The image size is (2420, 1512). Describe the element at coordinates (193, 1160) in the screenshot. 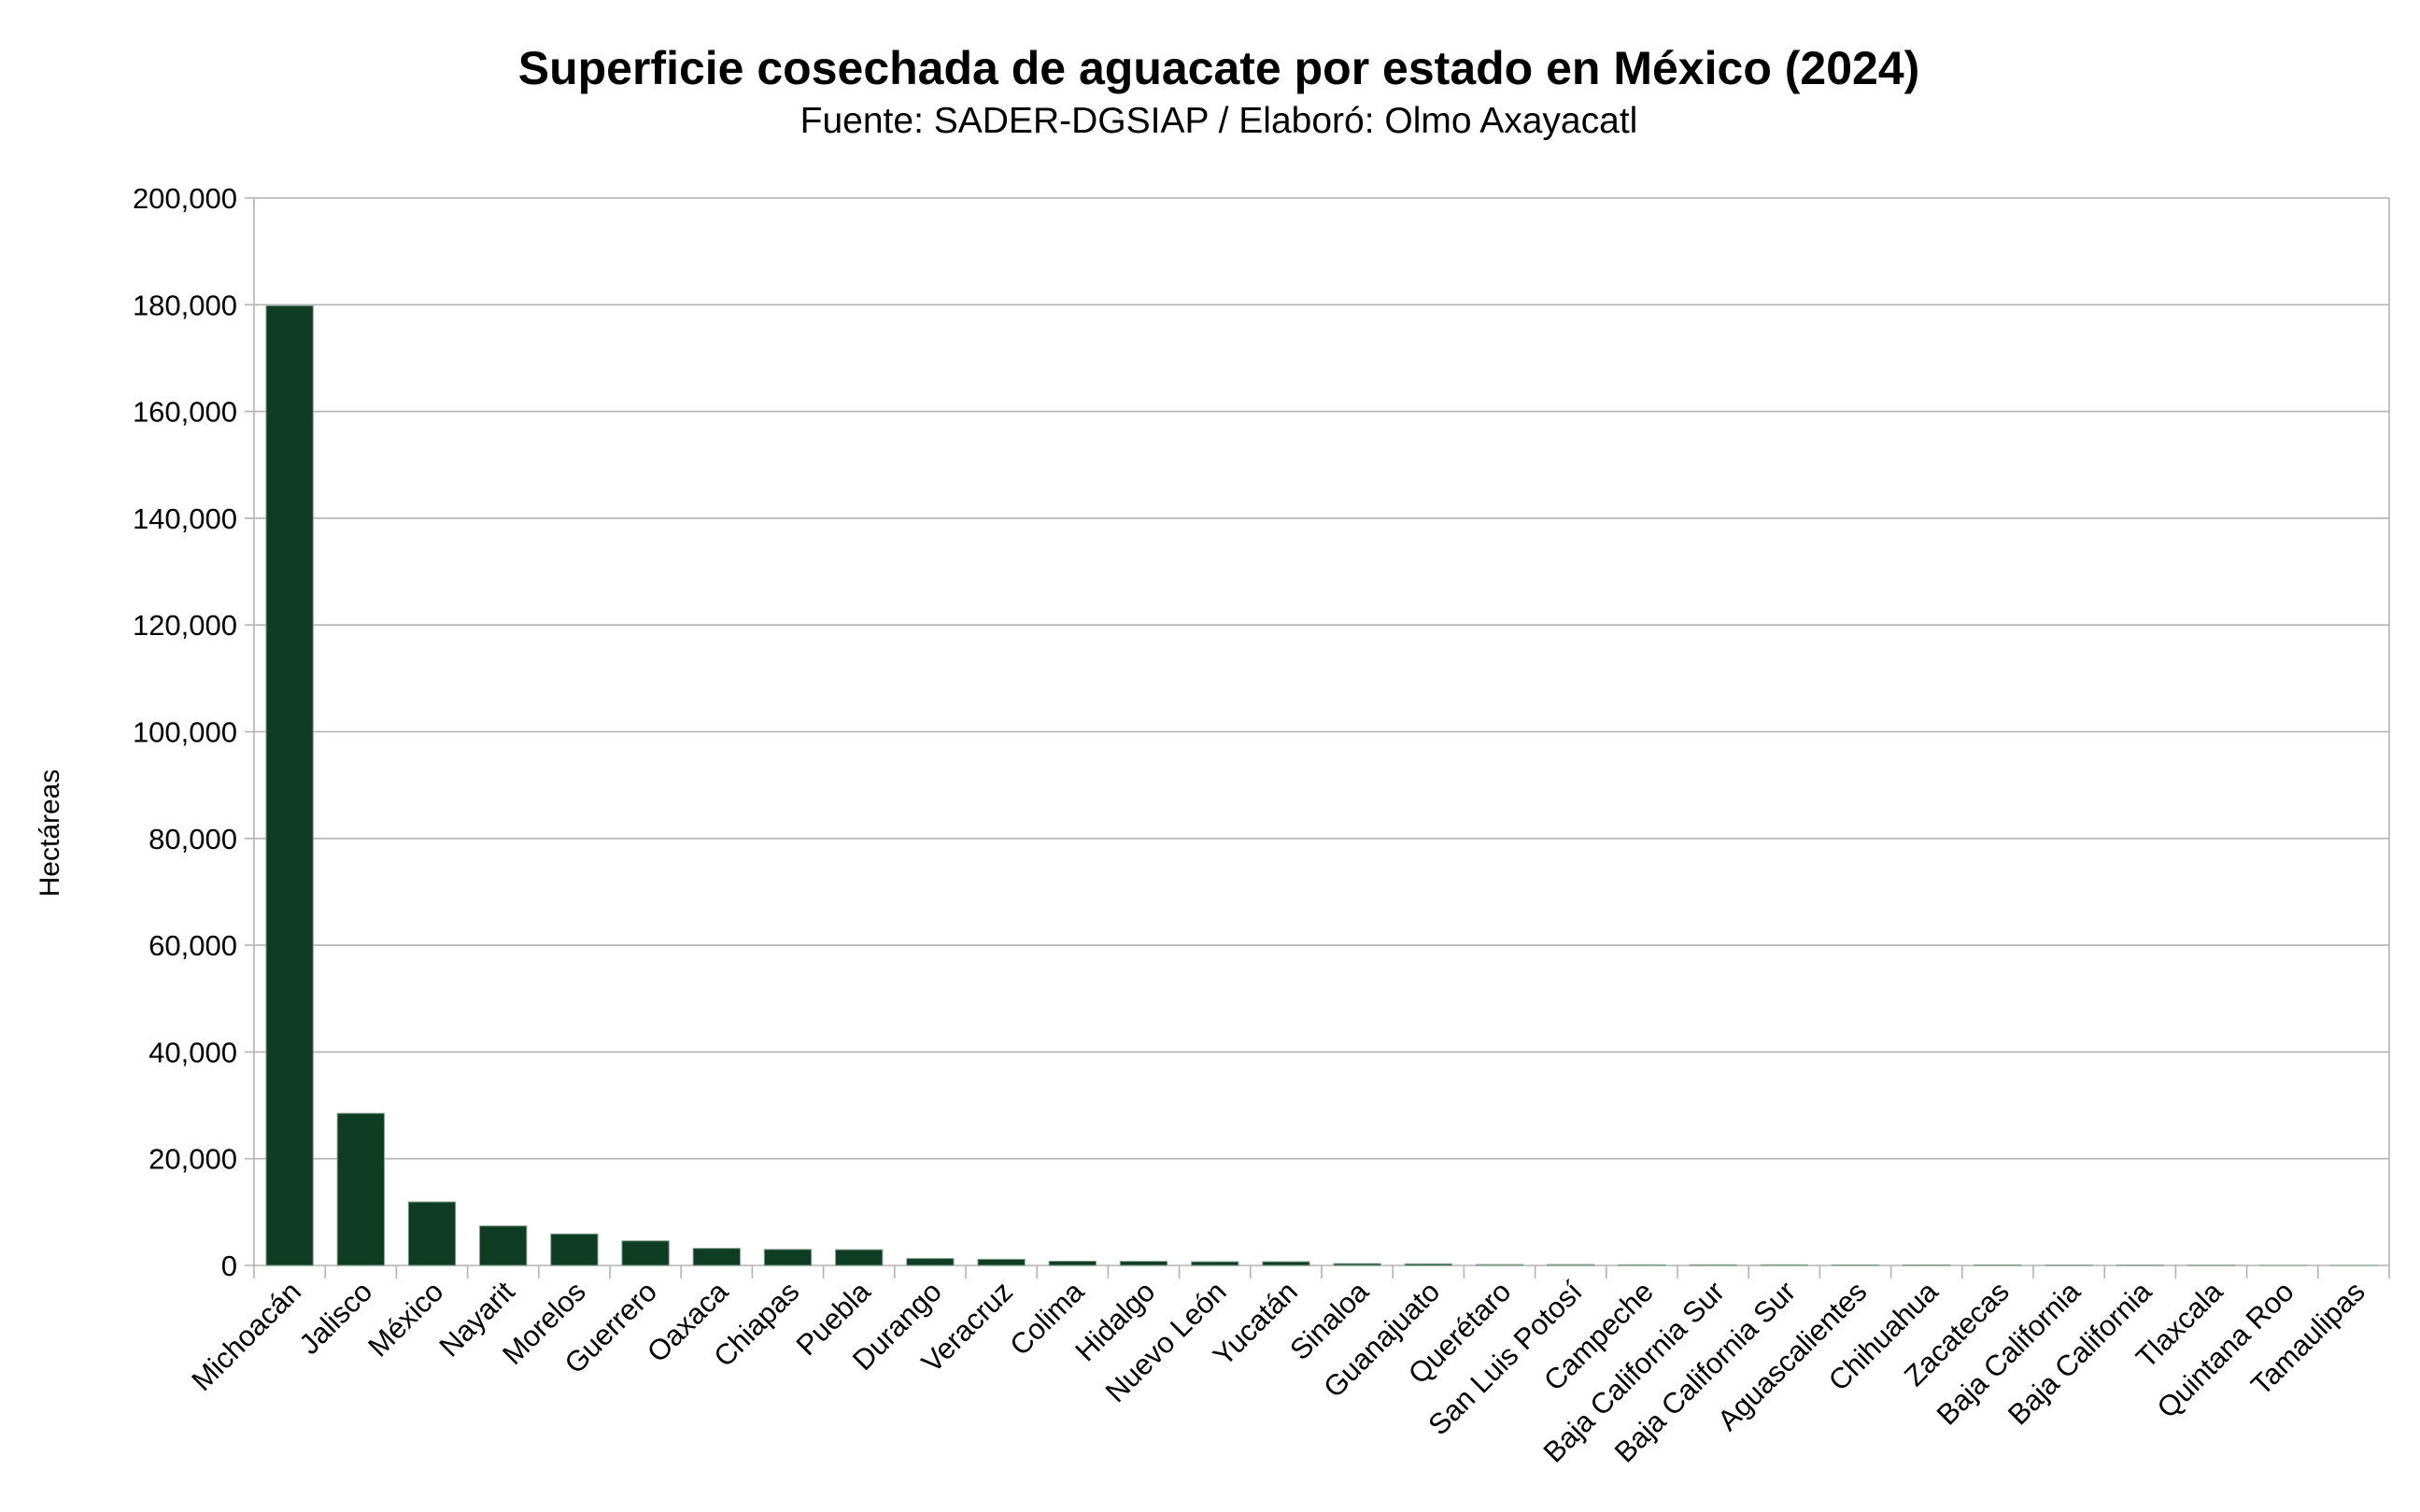

I see `y-tick-label: 20,000` at that location.